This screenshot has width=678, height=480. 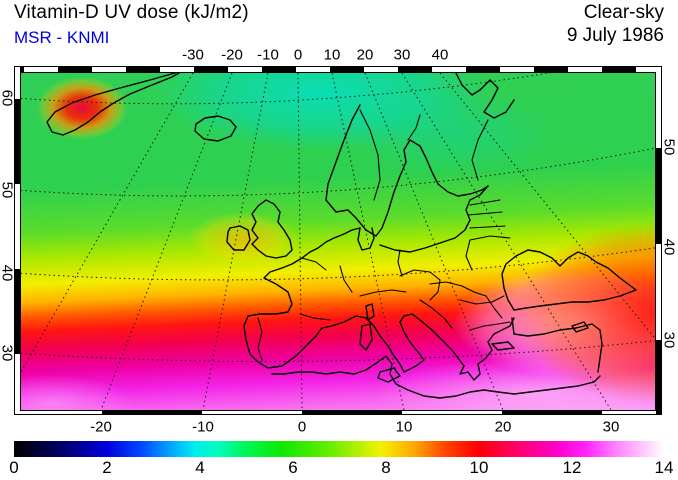 I want to click on top-axis-tick-label: 20, so click(x=365, y=55).